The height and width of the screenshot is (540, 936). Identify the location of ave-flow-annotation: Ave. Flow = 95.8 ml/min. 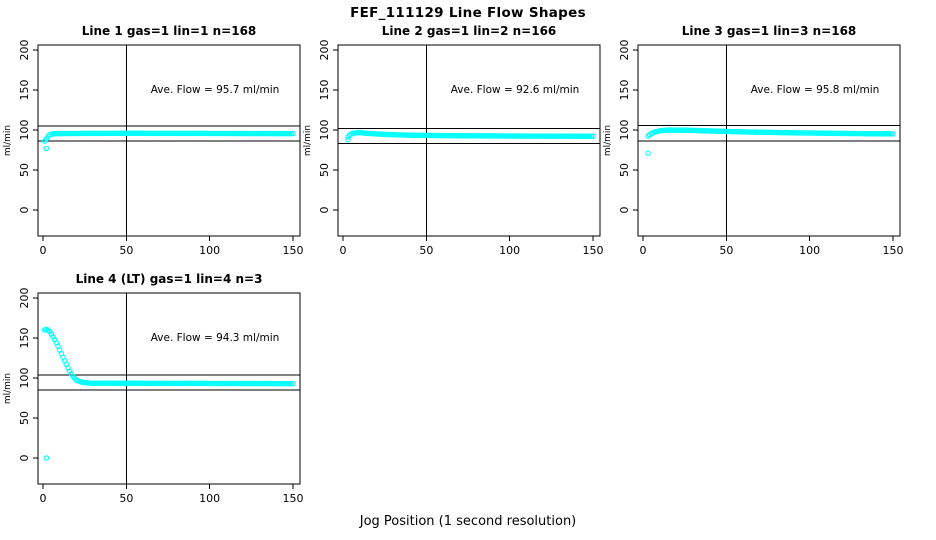
(815, 90).